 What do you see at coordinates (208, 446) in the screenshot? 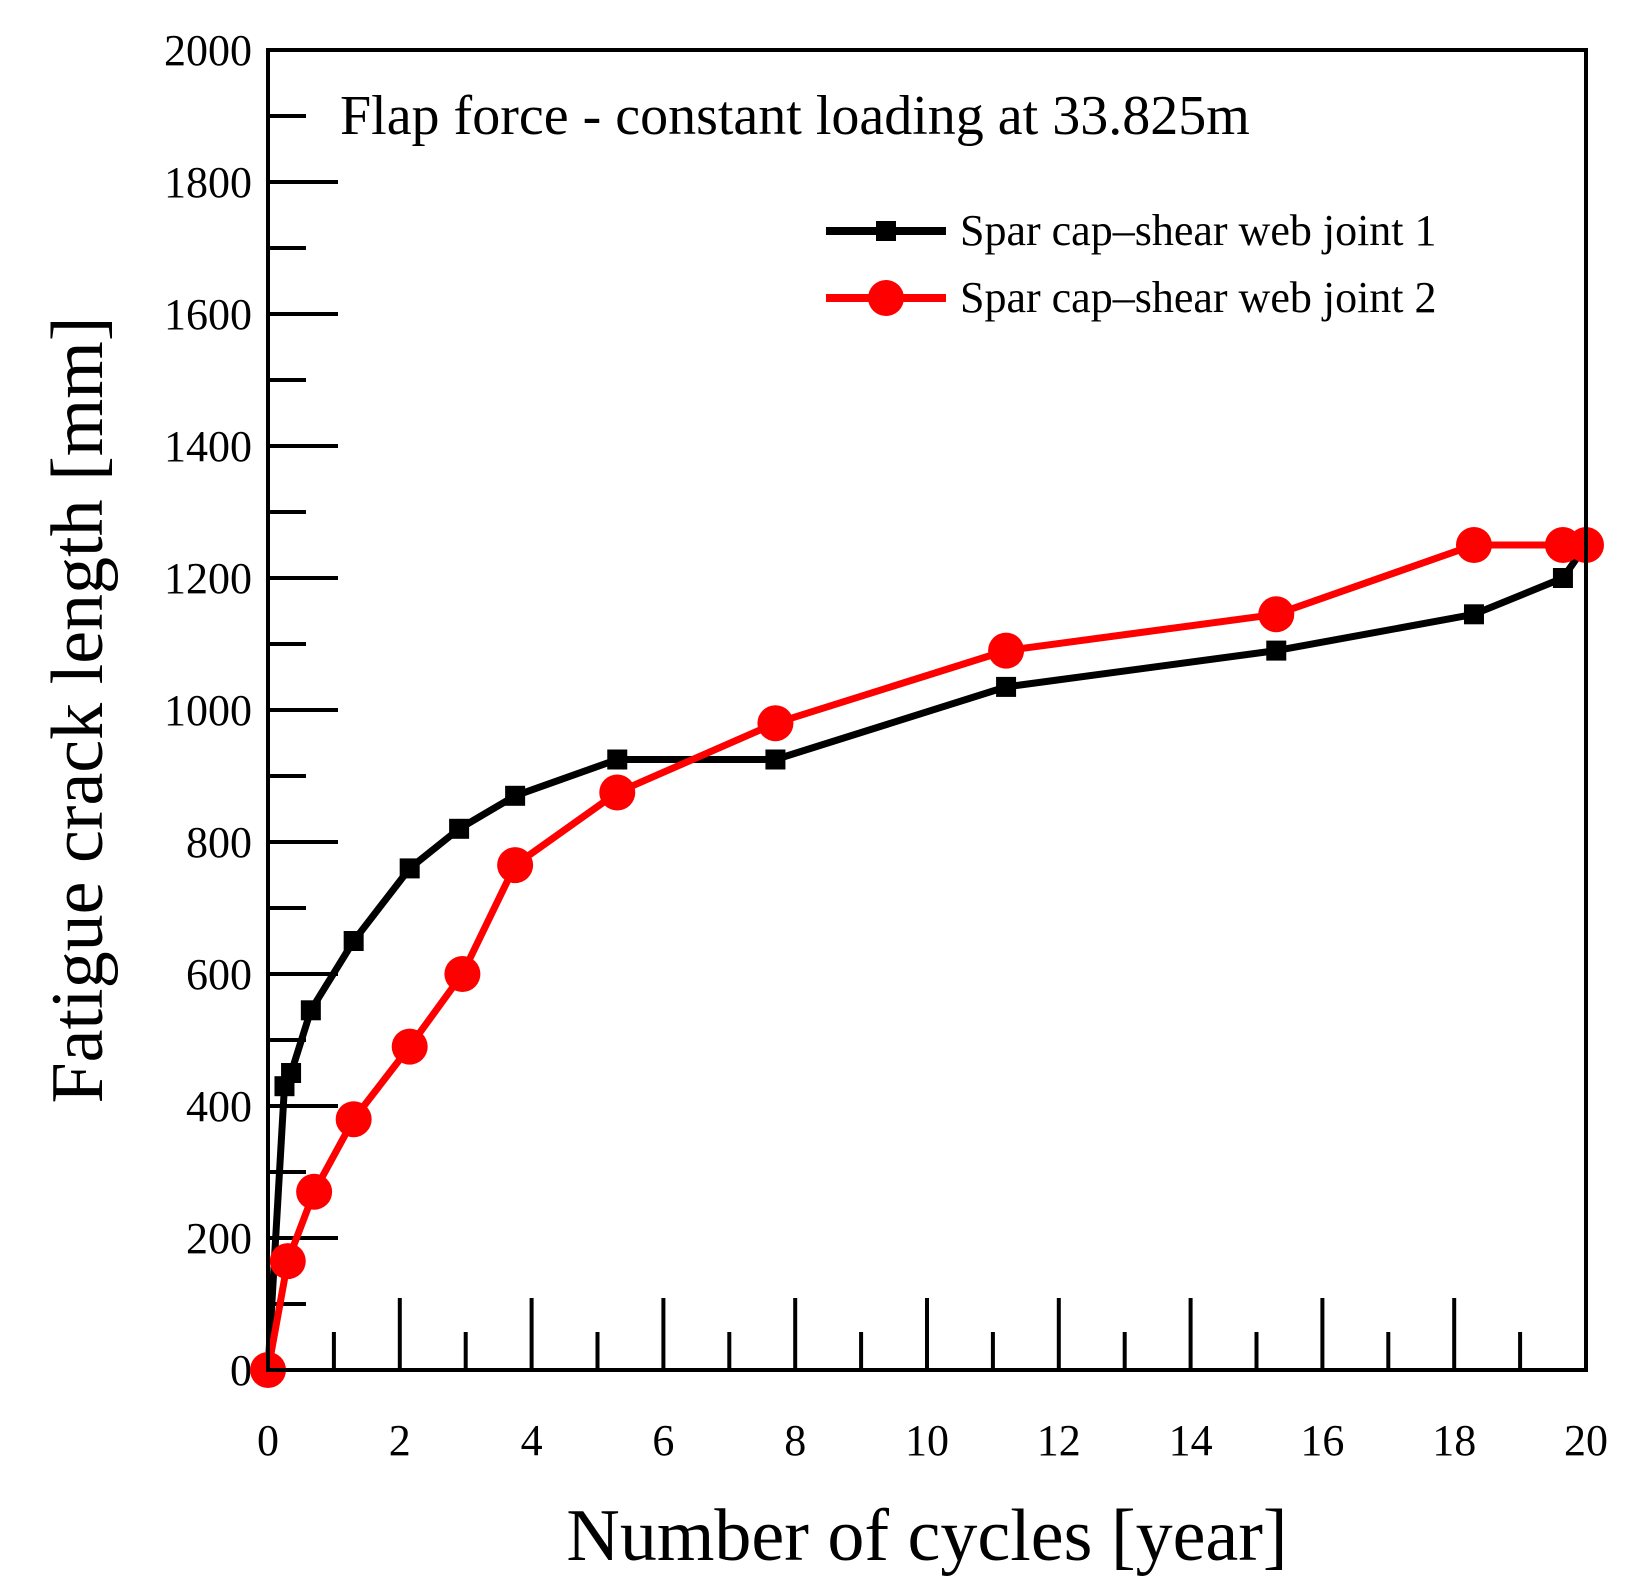
I see `y-tick-label: 1400` at bounding box center [208, 446].